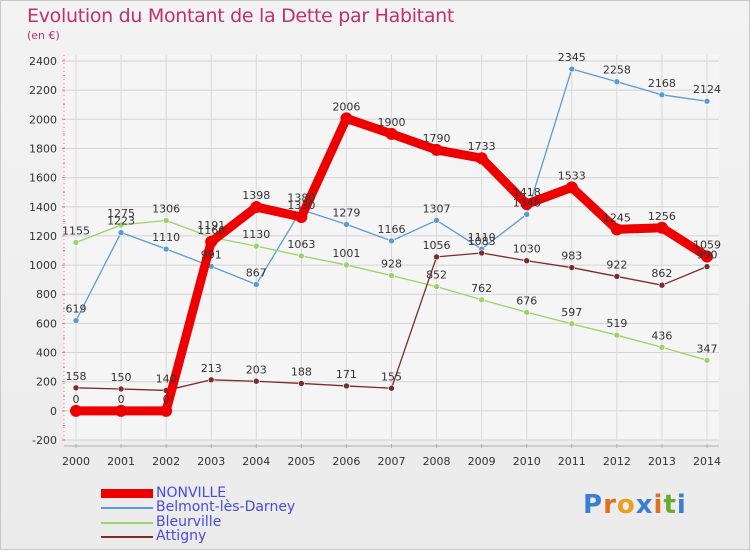 Image resolution: width=750 pixels, height=551 pixels. I want to click on logo-letter: x, so click(644, 505).